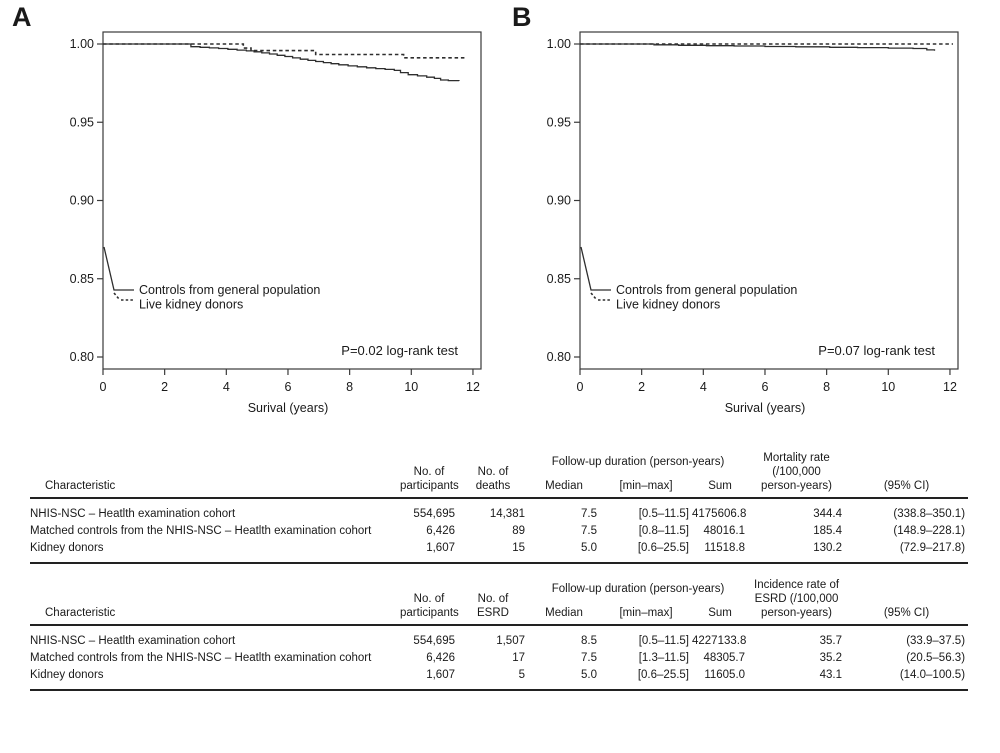  What do you see at coordinates (589, 675) in the screenshot?
I see `cell: 5.0` at bounding box center [589, 675].